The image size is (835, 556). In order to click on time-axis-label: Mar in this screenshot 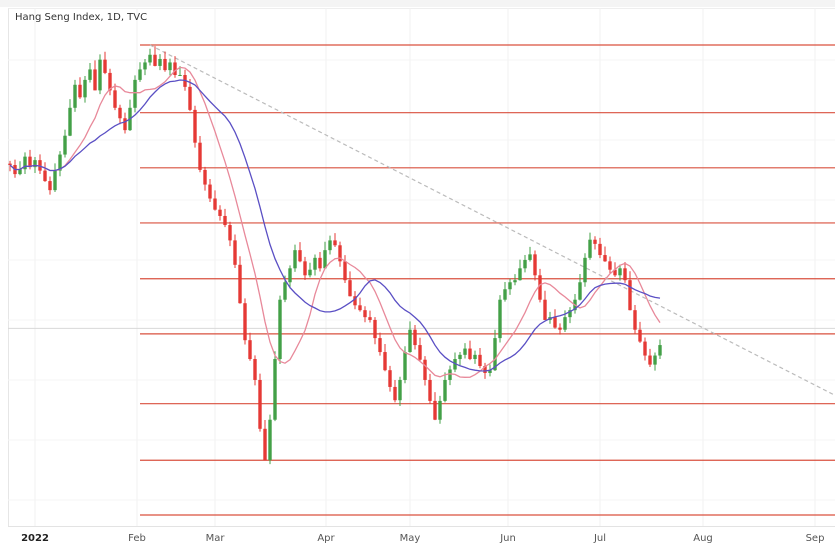, I will do `click(215, 538)`.